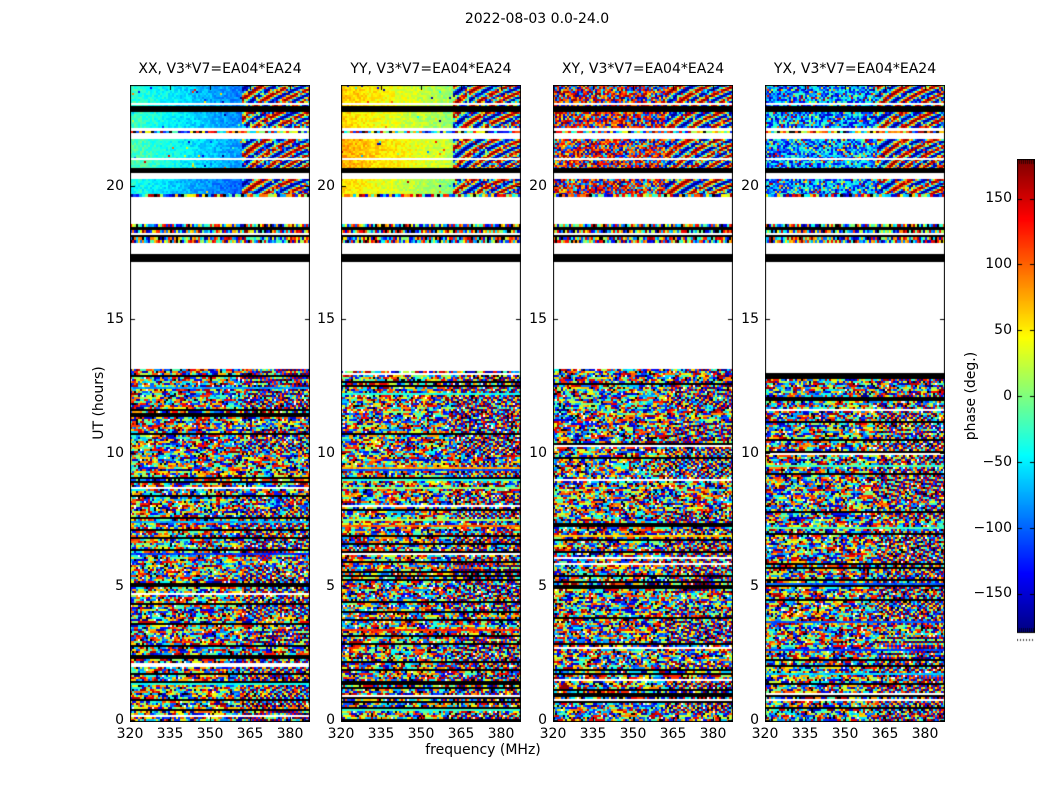 This screenshot has height=800, width=1050. I want to click on figure-title: 2022-08-03 0.0-24.0, so click(537, 19).